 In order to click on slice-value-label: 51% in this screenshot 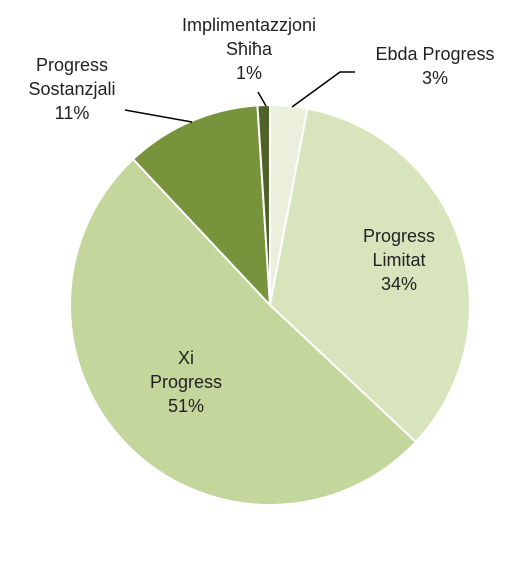, I will do `click(186, 406)`.